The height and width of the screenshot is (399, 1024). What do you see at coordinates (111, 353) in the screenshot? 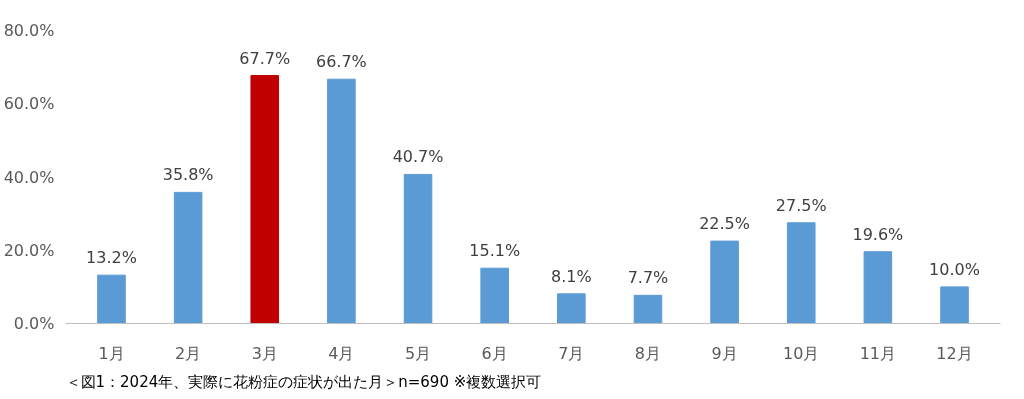
I see `x-tick-label: 1月` at bounding box center [111, 353].